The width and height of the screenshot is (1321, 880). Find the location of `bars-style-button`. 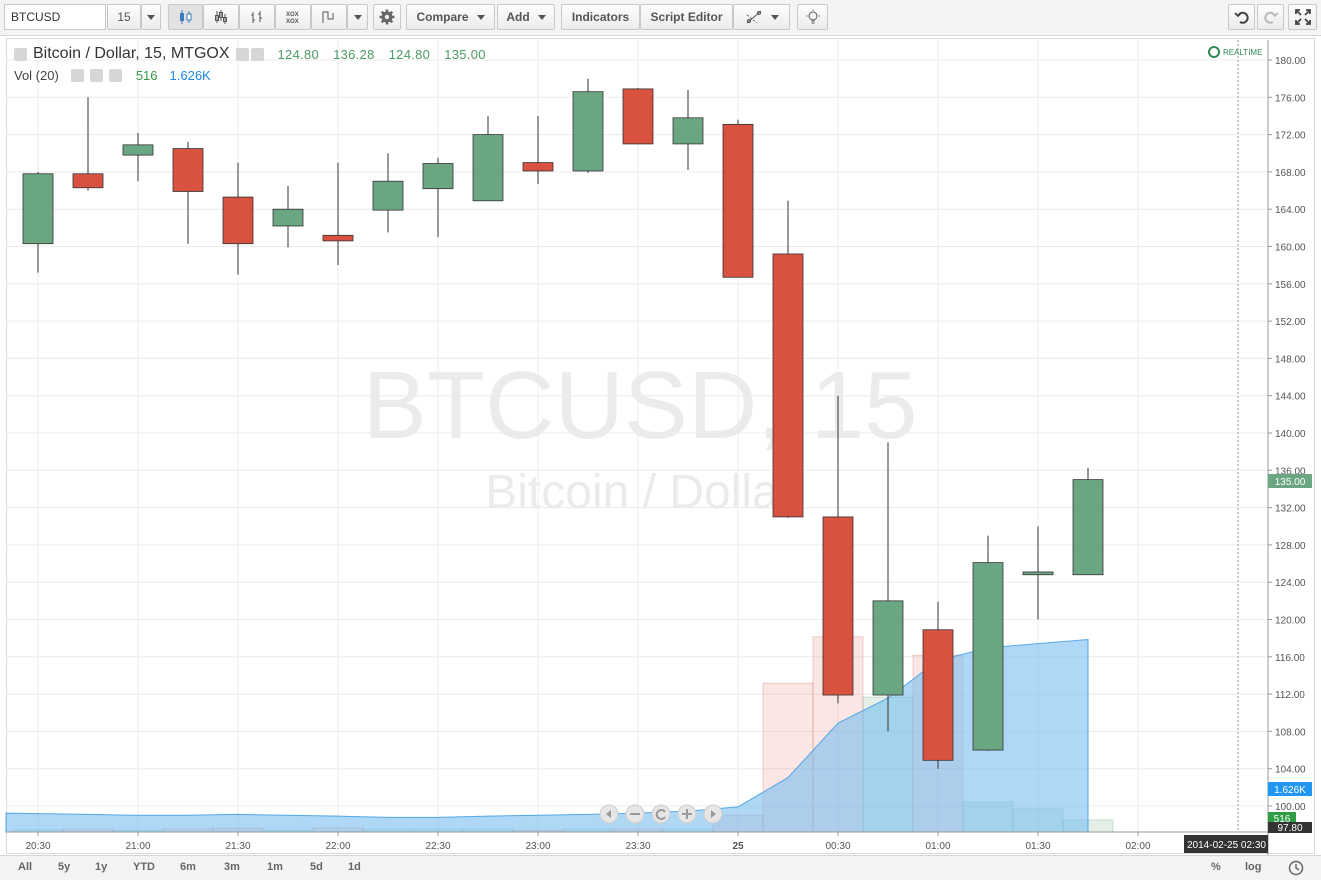

bars-style-button is located at coordinates (257, 17).